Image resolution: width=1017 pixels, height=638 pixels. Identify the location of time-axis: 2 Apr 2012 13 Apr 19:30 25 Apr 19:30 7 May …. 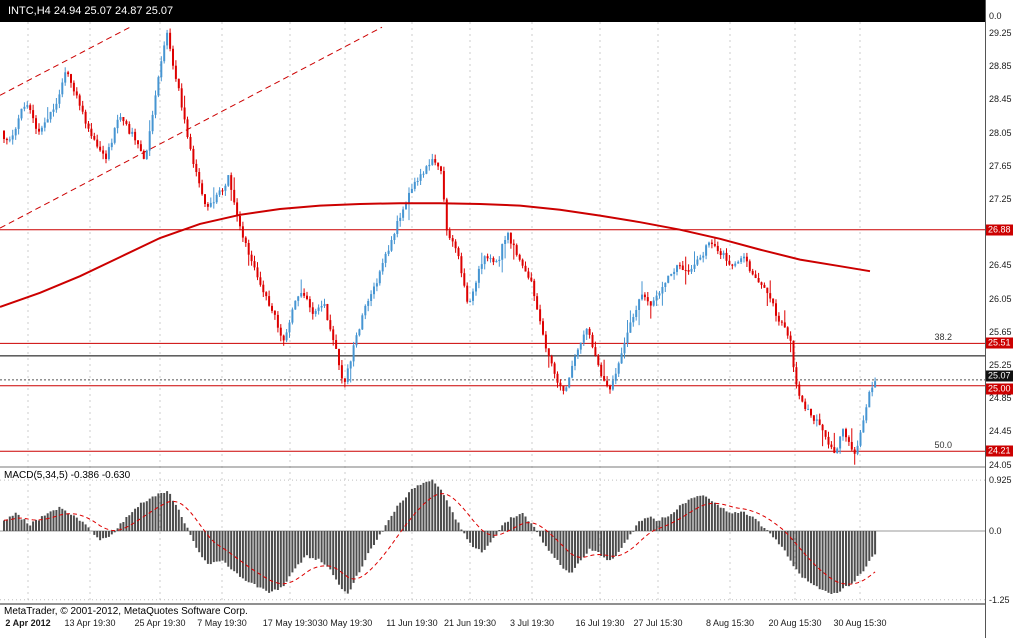
(492, 627).